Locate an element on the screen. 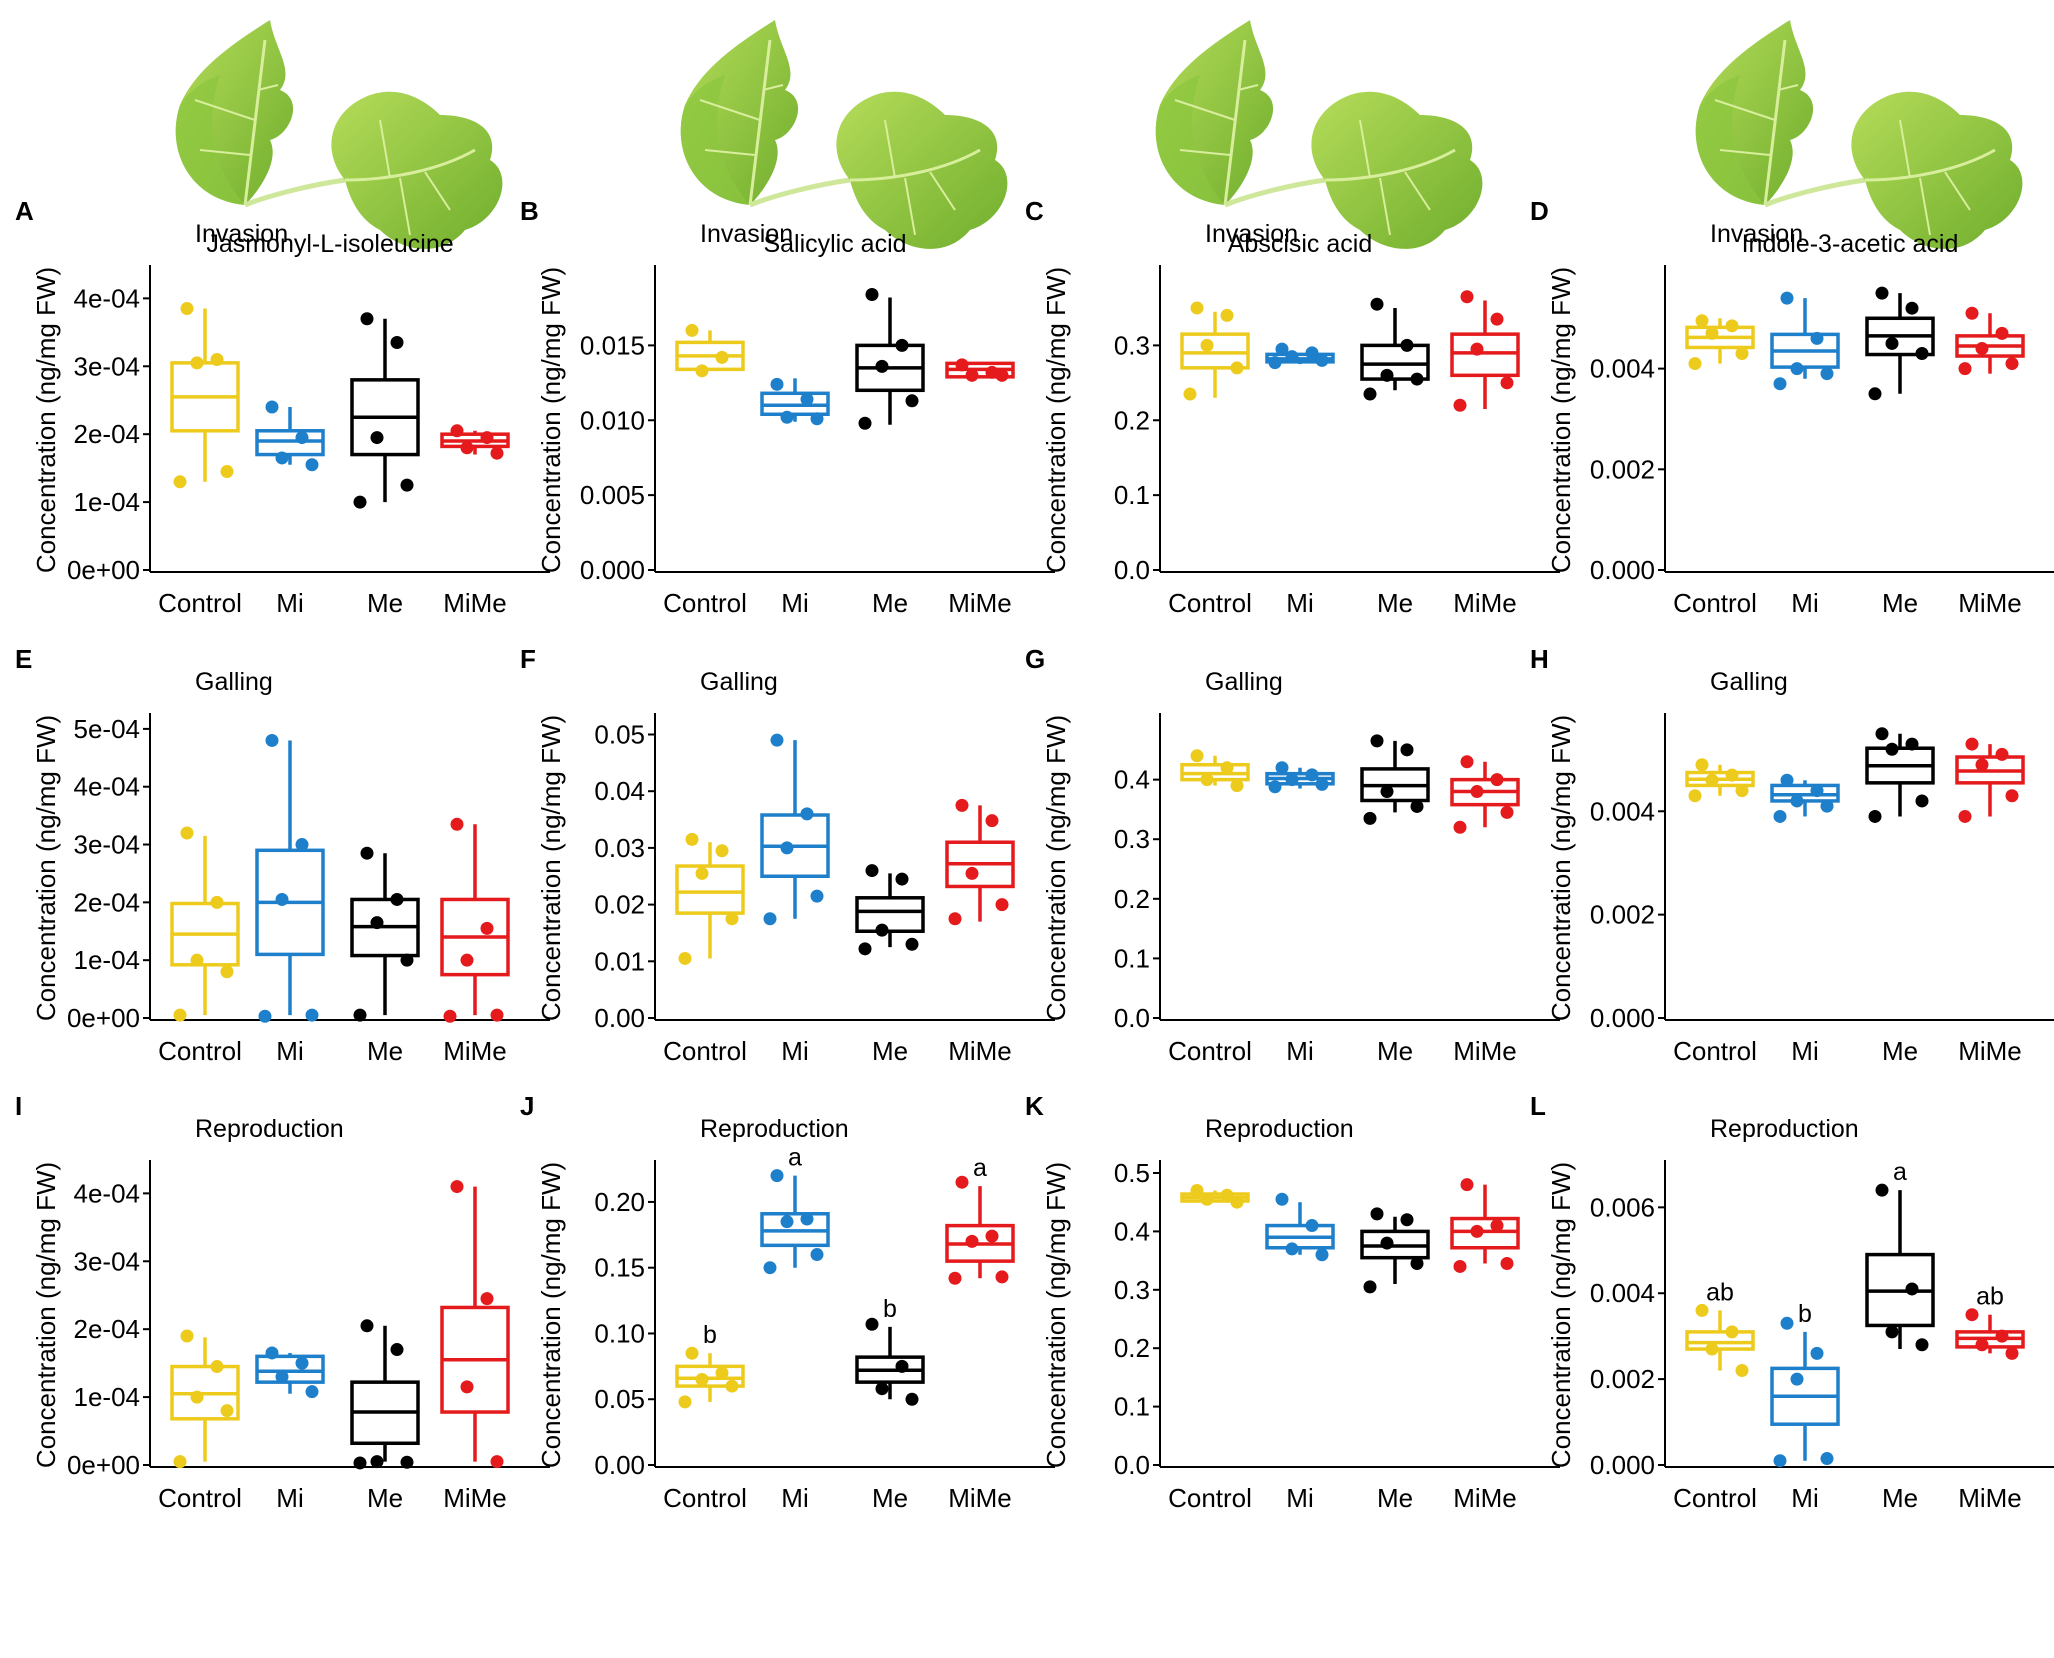 The height and width of the screenshot is (1658, 2054). column-title: Jasmonyl-L-isoleucine is located at coordinates (329, 244).